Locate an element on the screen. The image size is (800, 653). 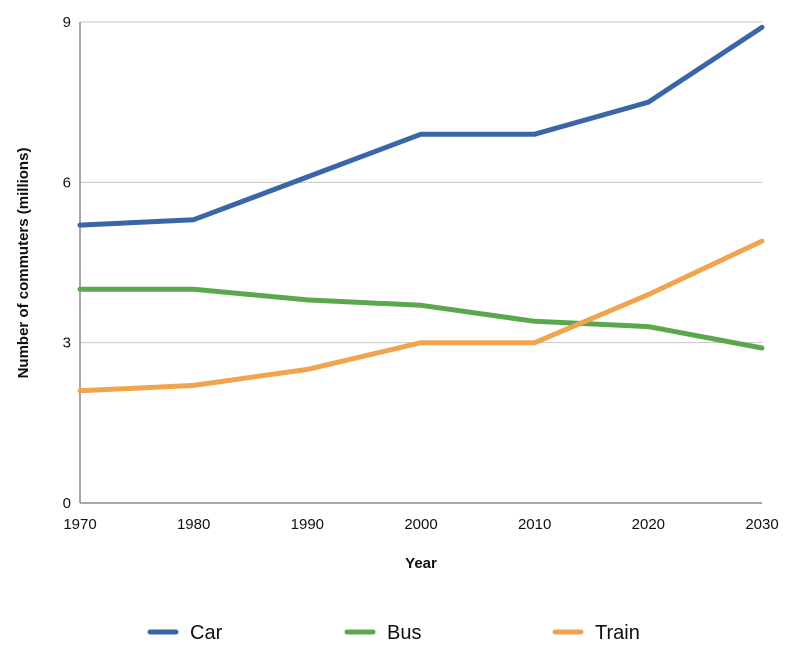
x-tick-label-2020: 2020 is located at coordinates (648, 524).